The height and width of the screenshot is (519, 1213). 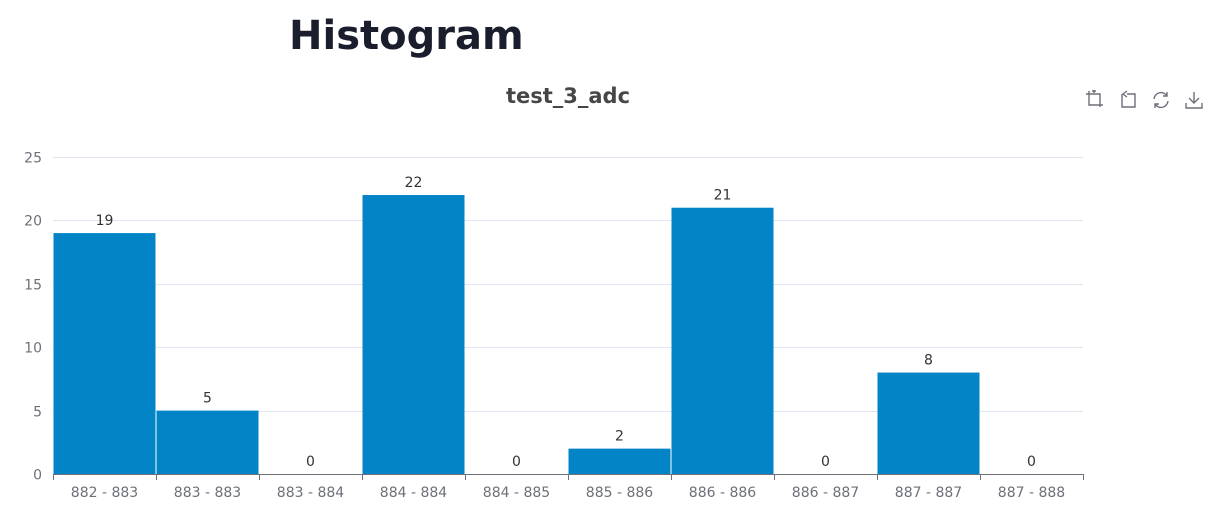 What do you see at coordinates (207, 399) in the screenshot?
I see `bar-value-label: 5` at bounding box center [207, 399].